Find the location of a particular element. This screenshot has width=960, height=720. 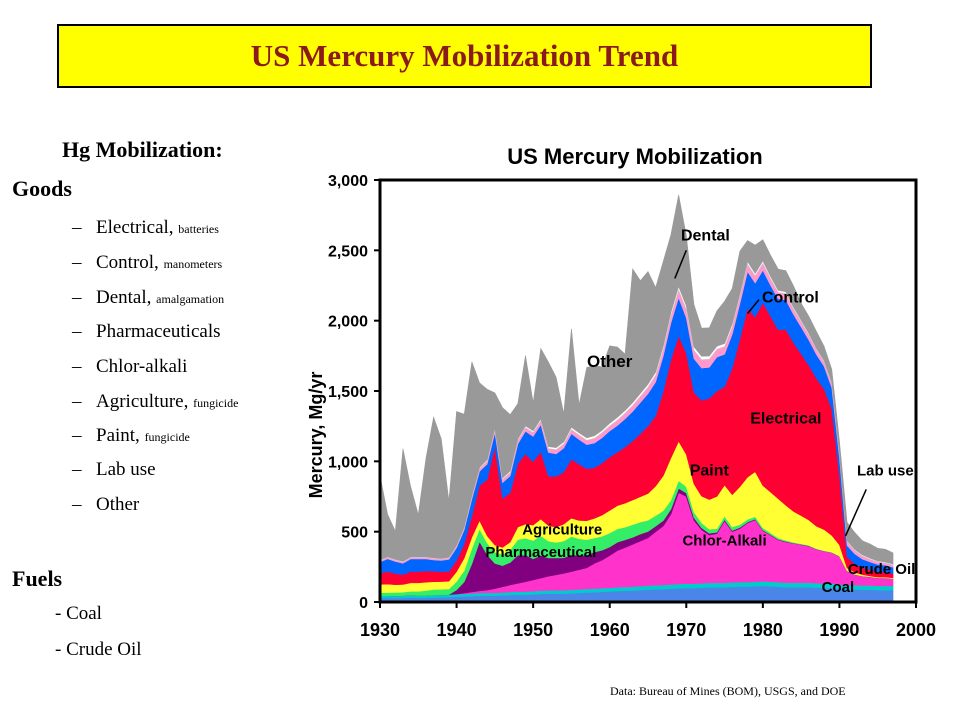

goods-heading: Goods is located at coordinates (42, 188).